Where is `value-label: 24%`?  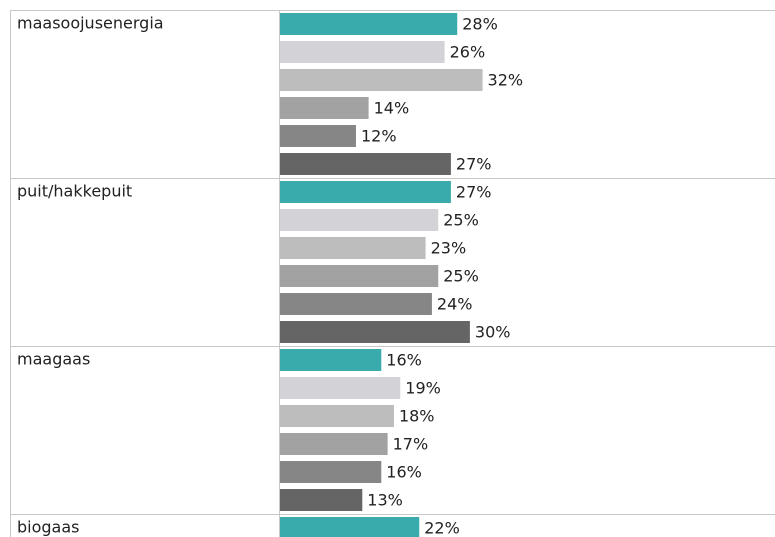
value-label: 24% is located at coordinates (455, 304).